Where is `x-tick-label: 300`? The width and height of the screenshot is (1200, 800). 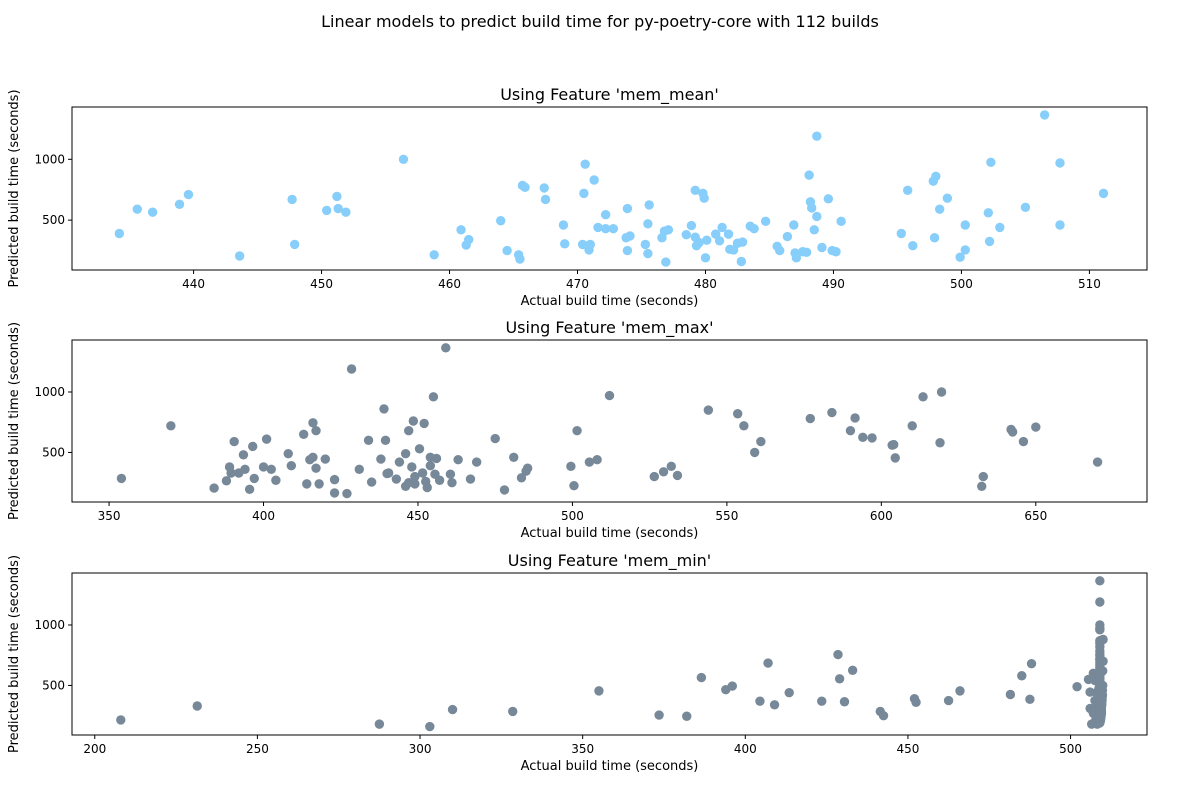 x-tick-label: 300 is located at coordinates (420, 749).